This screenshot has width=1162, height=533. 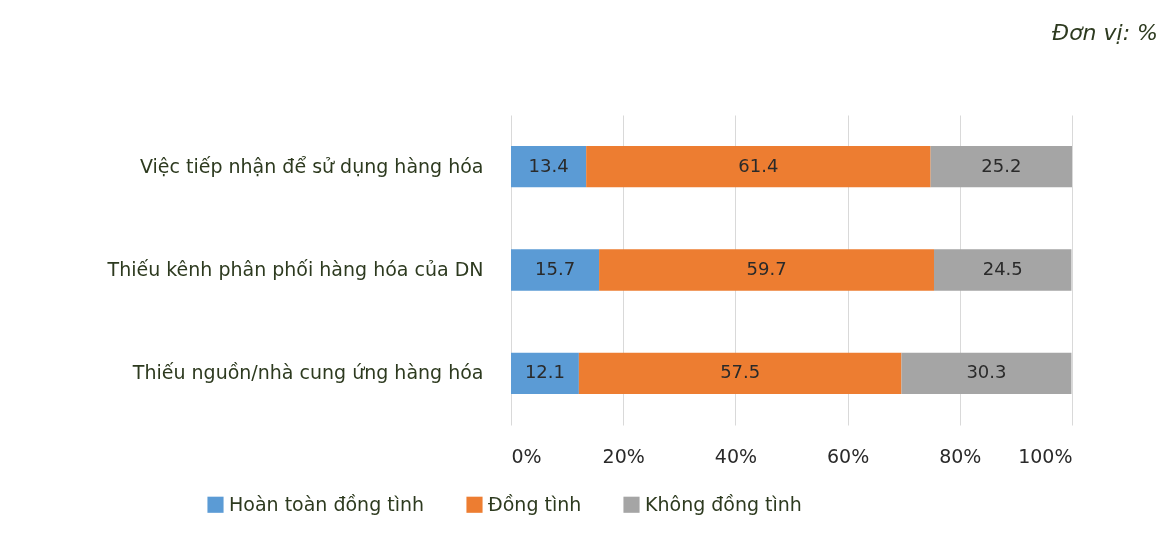 I want to click on data-label: 30.3, so click(x=986, y=372).